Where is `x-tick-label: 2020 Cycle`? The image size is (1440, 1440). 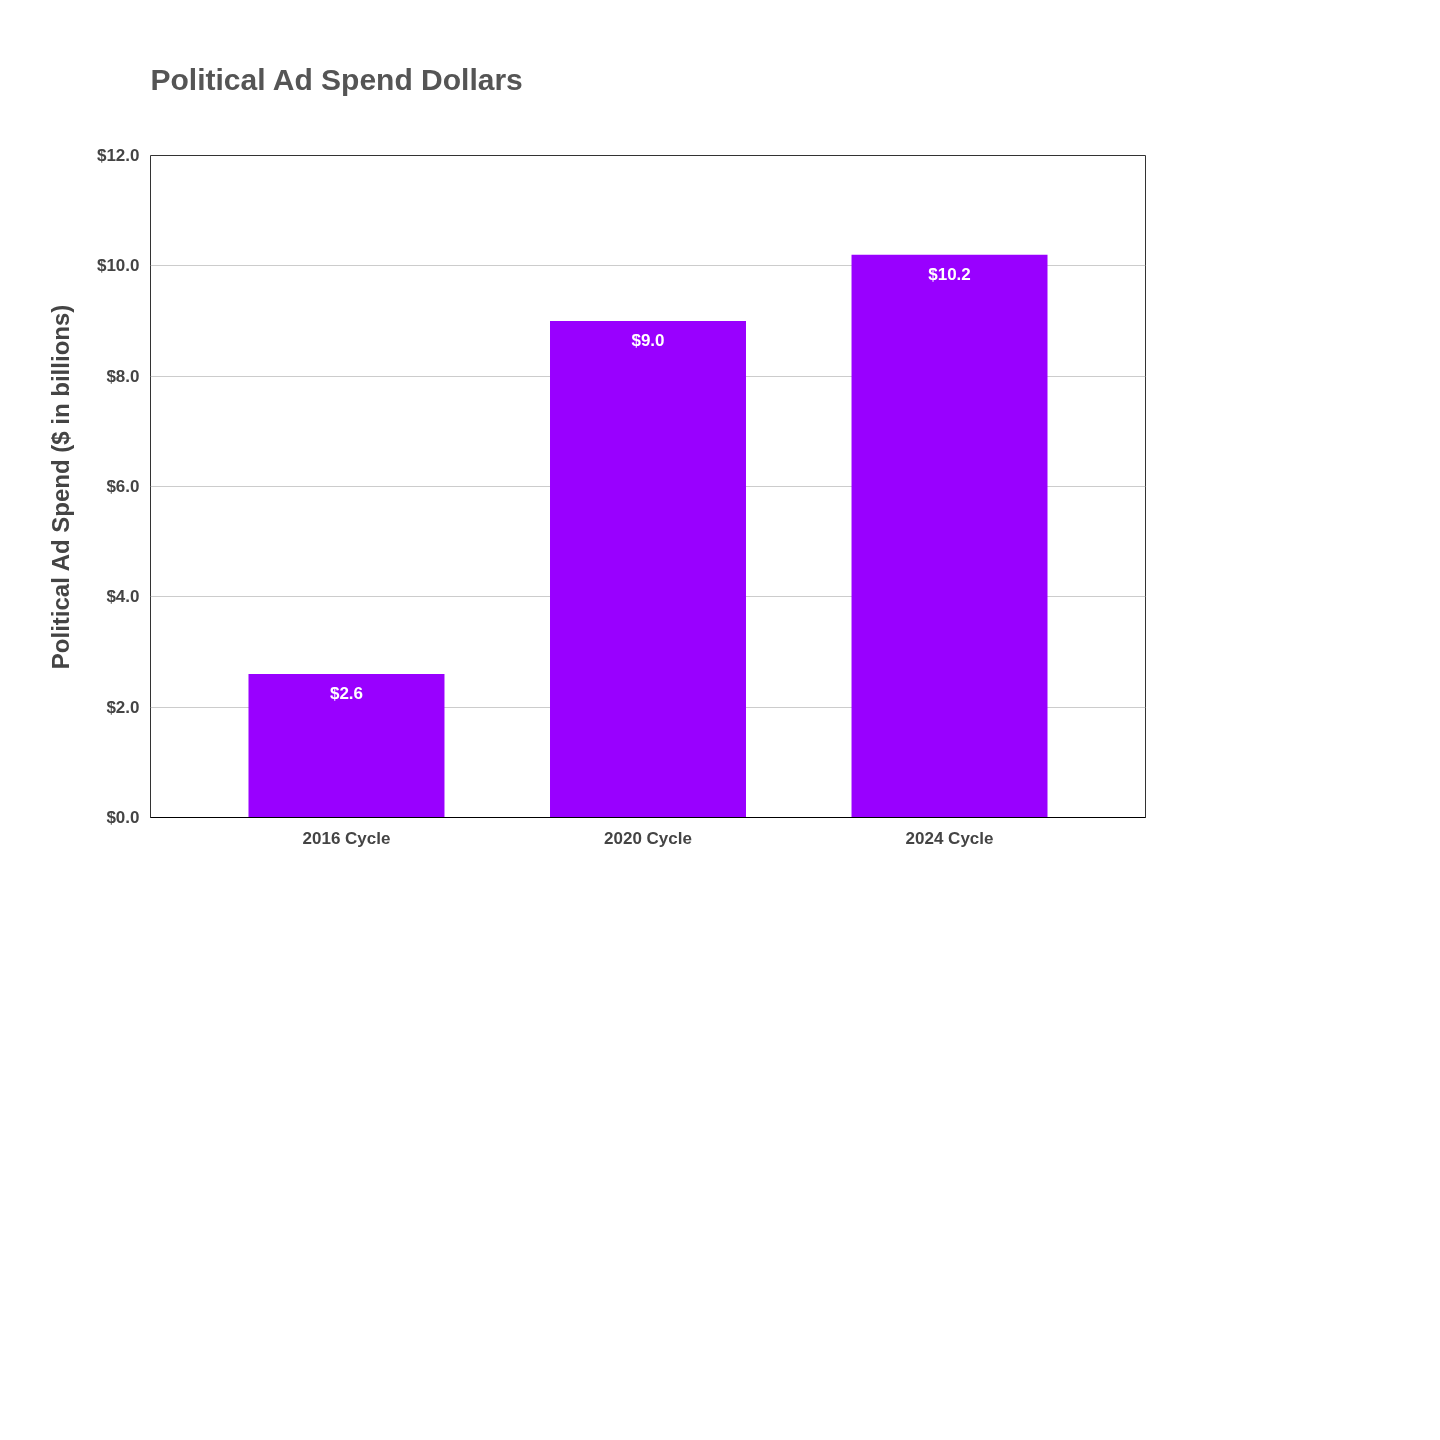 x-tick-label: 2020 Cycle is located at coordinates (648, 838).